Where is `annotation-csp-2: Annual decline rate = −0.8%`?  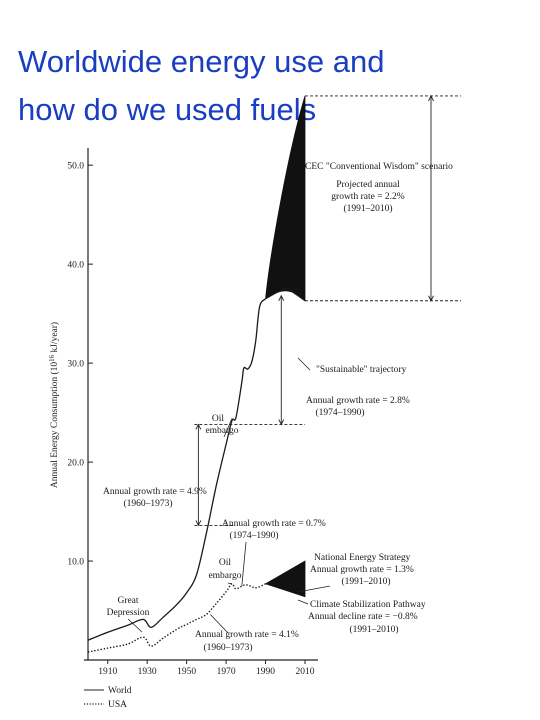 annotation-csp-2: Annual decline rate = −0.8% is located at coordinates (363, 617).